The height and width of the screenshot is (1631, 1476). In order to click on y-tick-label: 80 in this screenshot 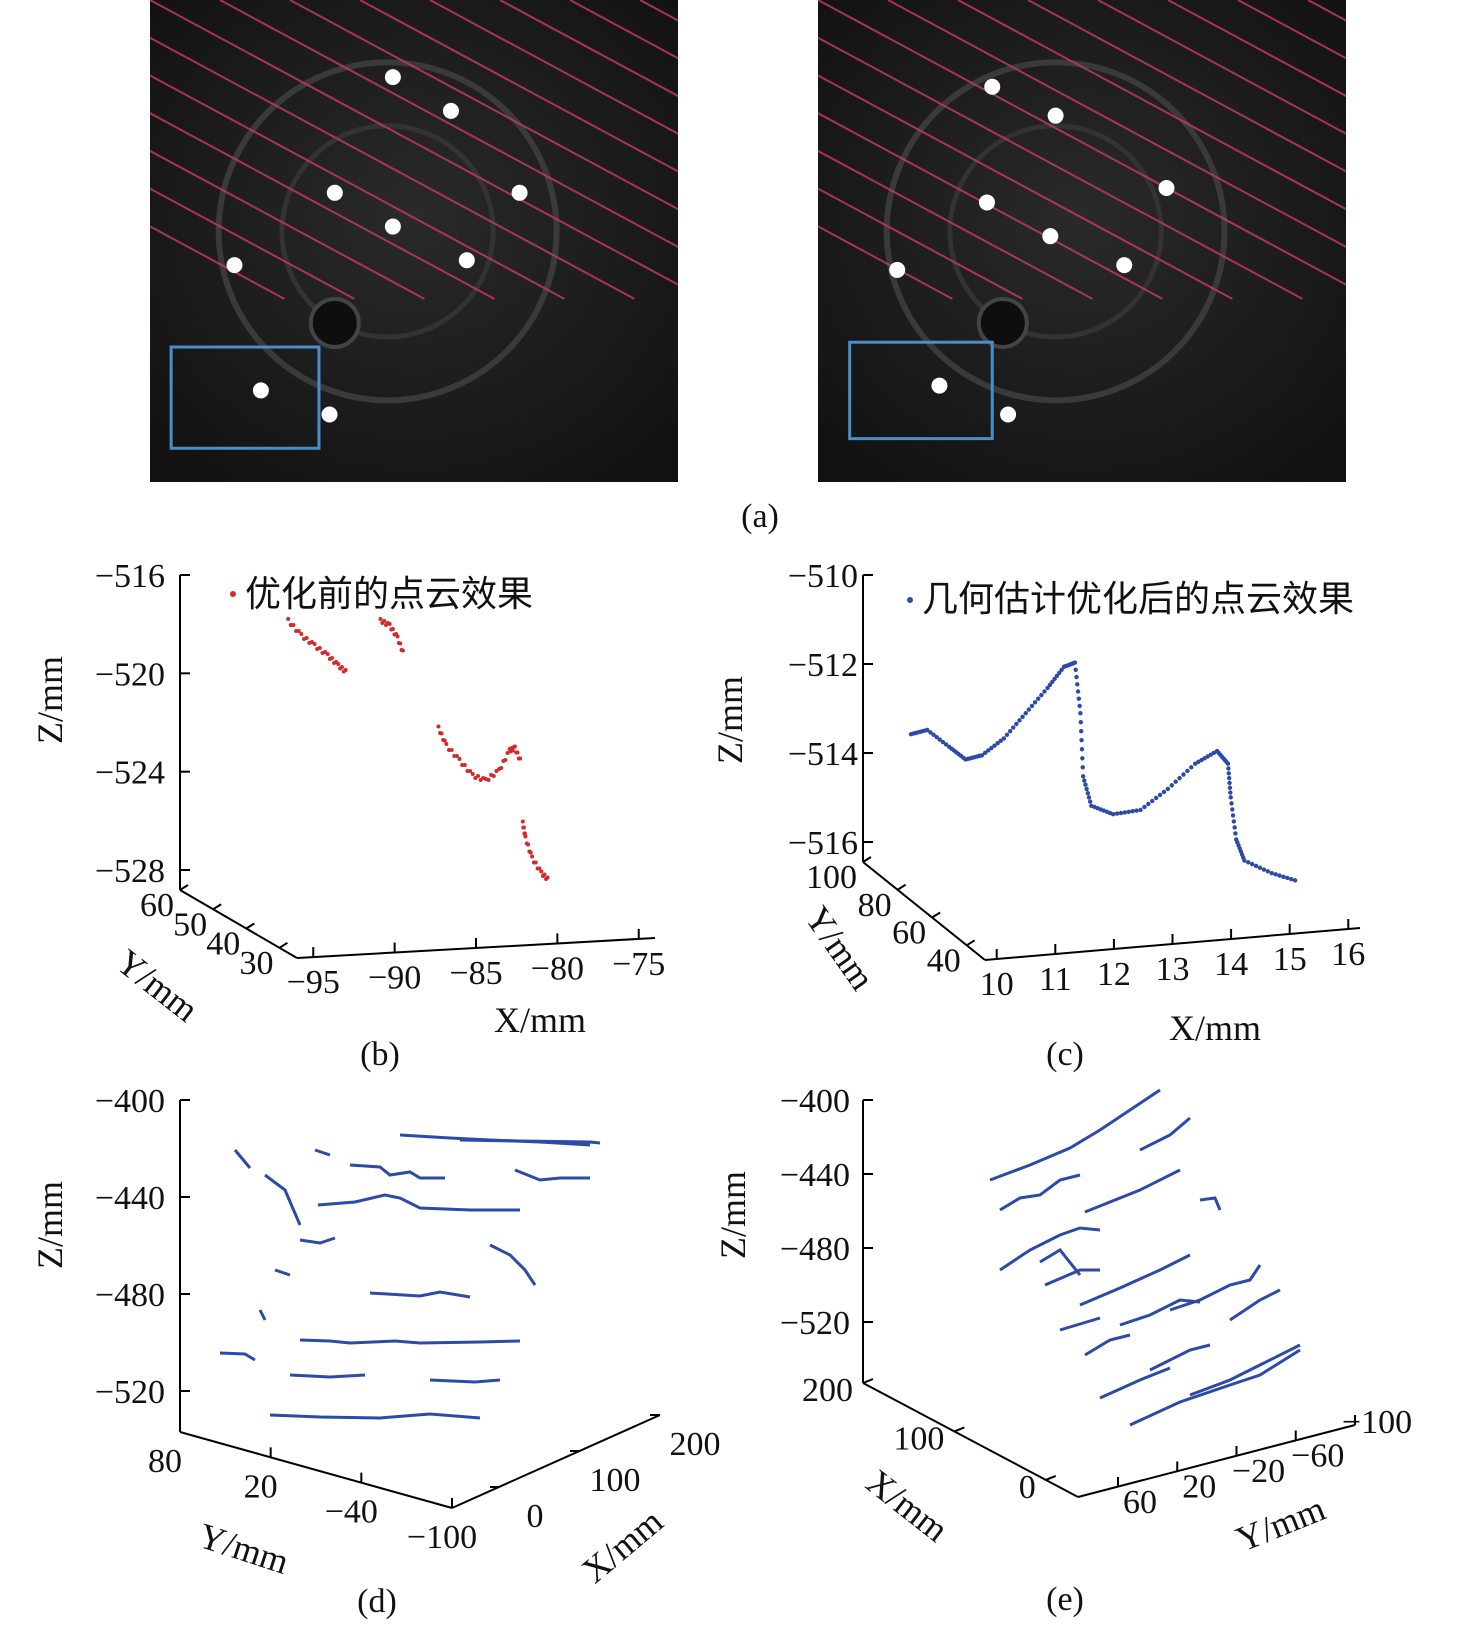, I will do `click(165, 1461)`.